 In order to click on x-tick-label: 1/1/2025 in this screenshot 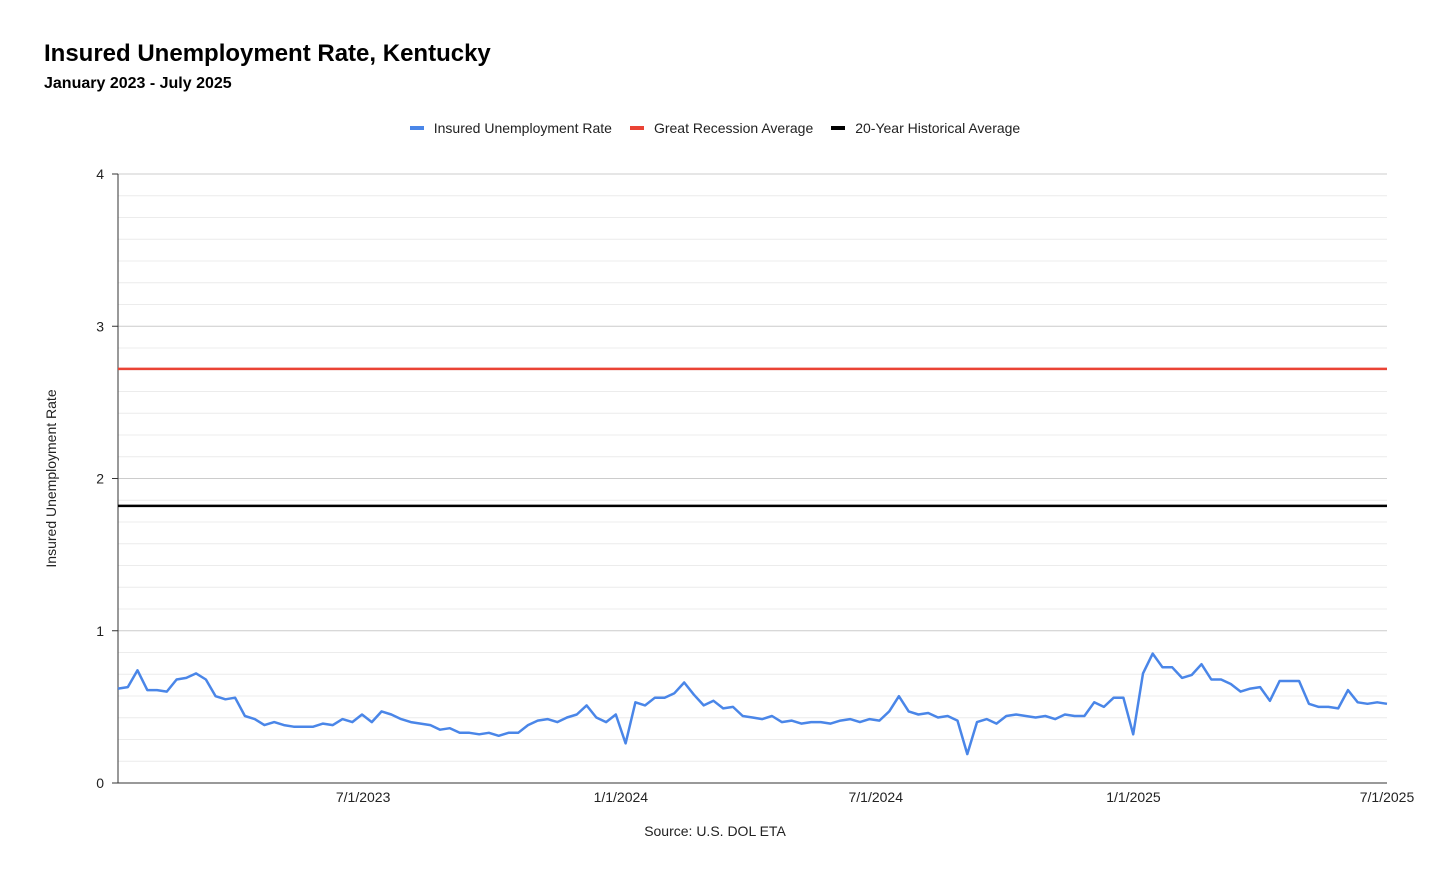, I will do `click(1133, 797)`.